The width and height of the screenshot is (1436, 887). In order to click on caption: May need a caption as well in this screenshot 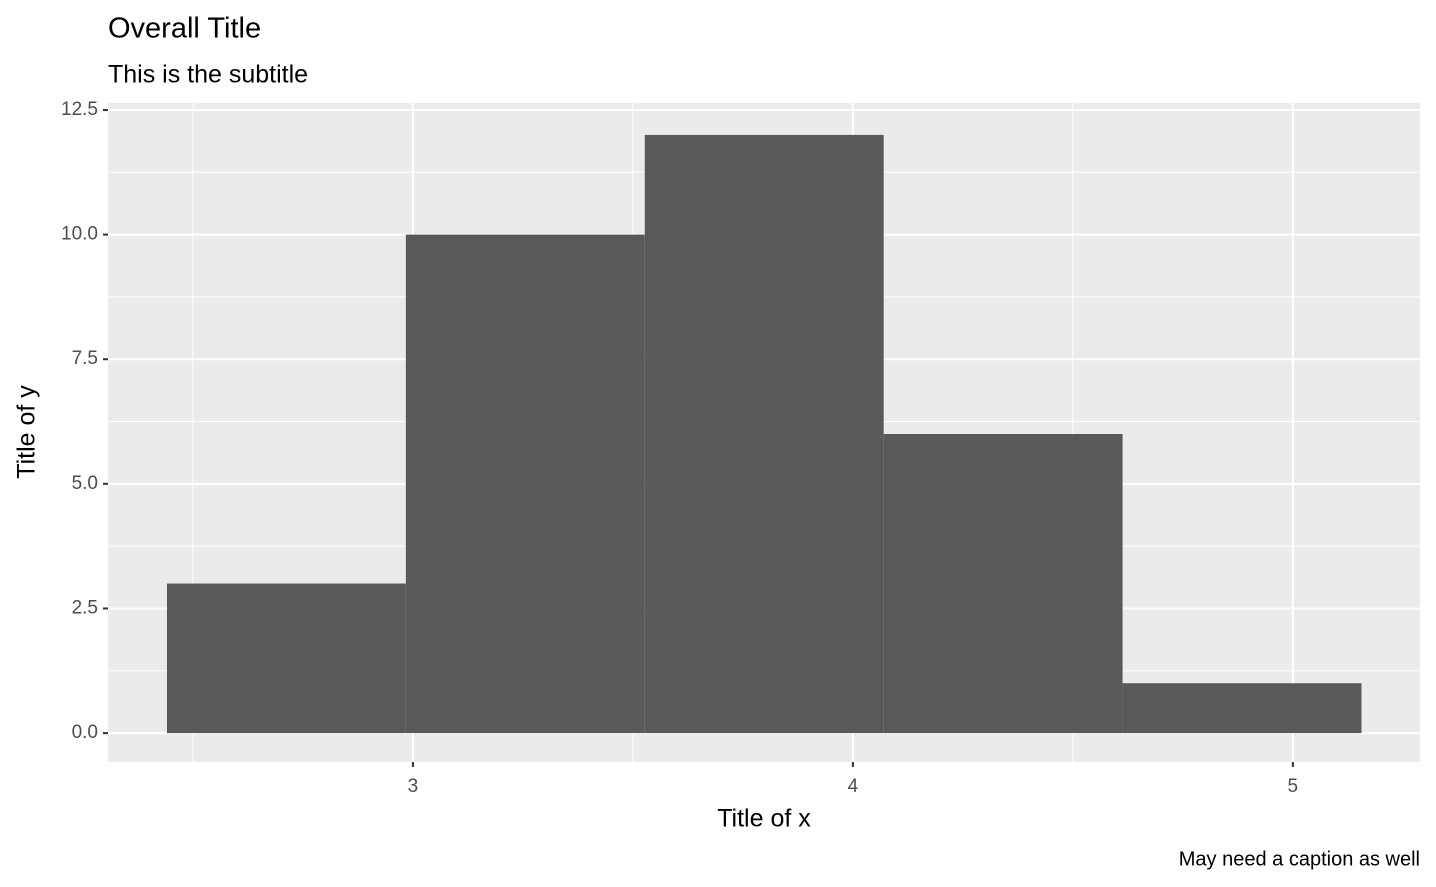, I will do `click(1299, 859)`.